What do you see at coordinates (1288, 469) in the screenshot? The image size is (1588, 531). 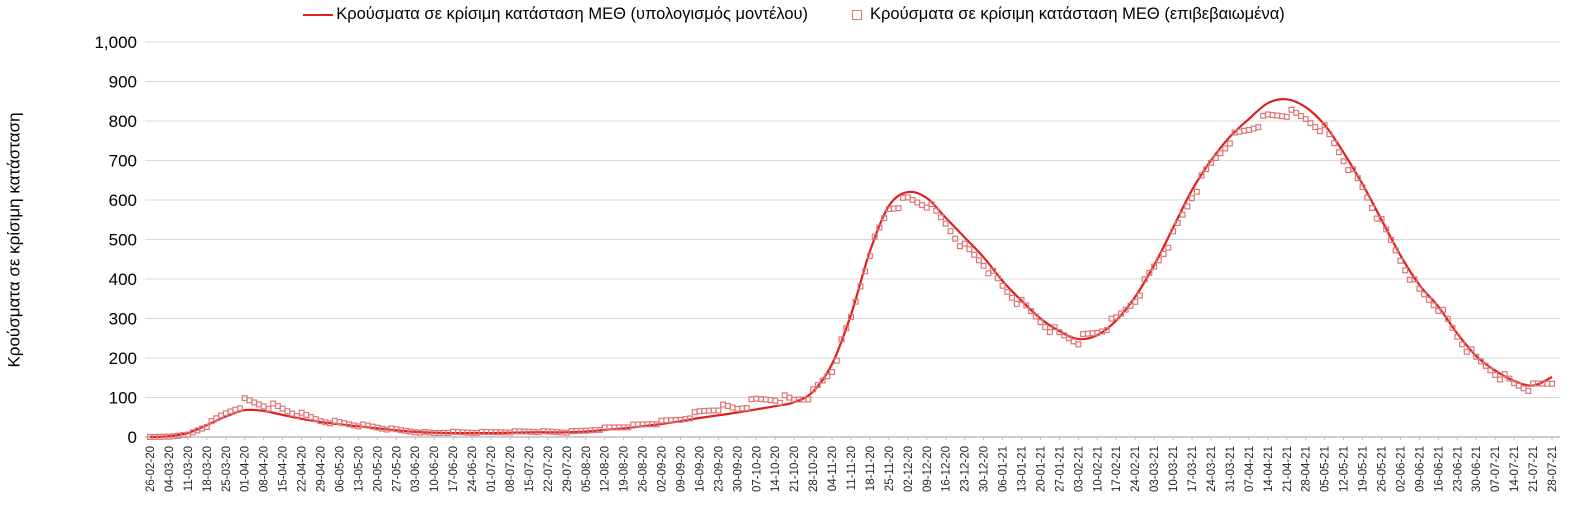 I see `x-tick-label: 21-04-21` at bounding box center [1288, 469].